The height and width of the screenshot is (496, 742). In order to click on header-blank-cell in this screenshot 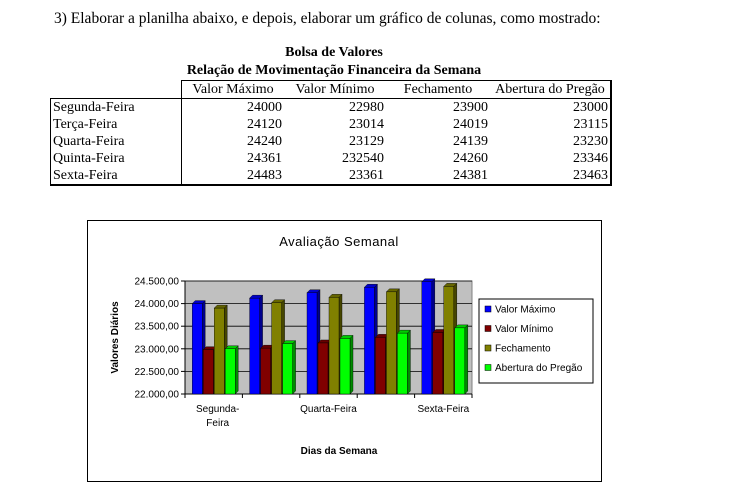, I will do `click(116, 90)`.